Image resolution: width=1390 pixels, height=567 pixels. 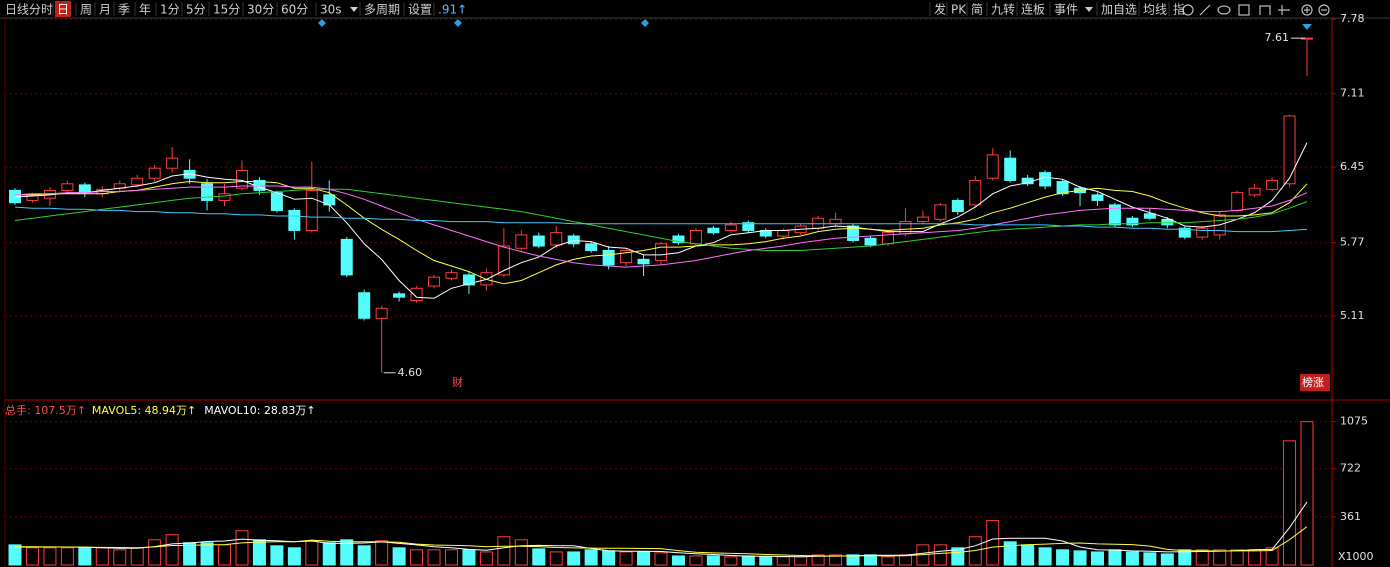 What do you see at coordinates (144, 410) in the screenshot?
I see `legend-entry: MAVOL5: 48.94万↑` at bounding box center [144, 410].